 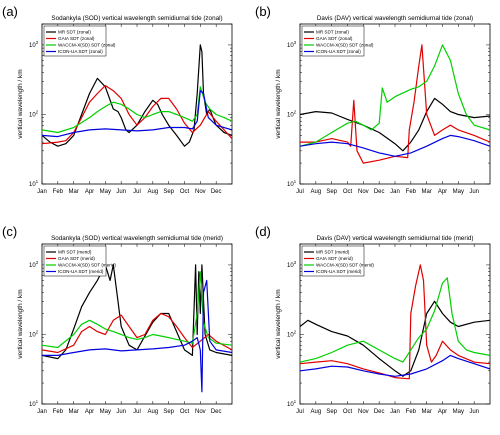 What do you see at coordinates (9, 231) in the screenshot?
I see `panel-label: (c)` at bounding box center [9, 231].